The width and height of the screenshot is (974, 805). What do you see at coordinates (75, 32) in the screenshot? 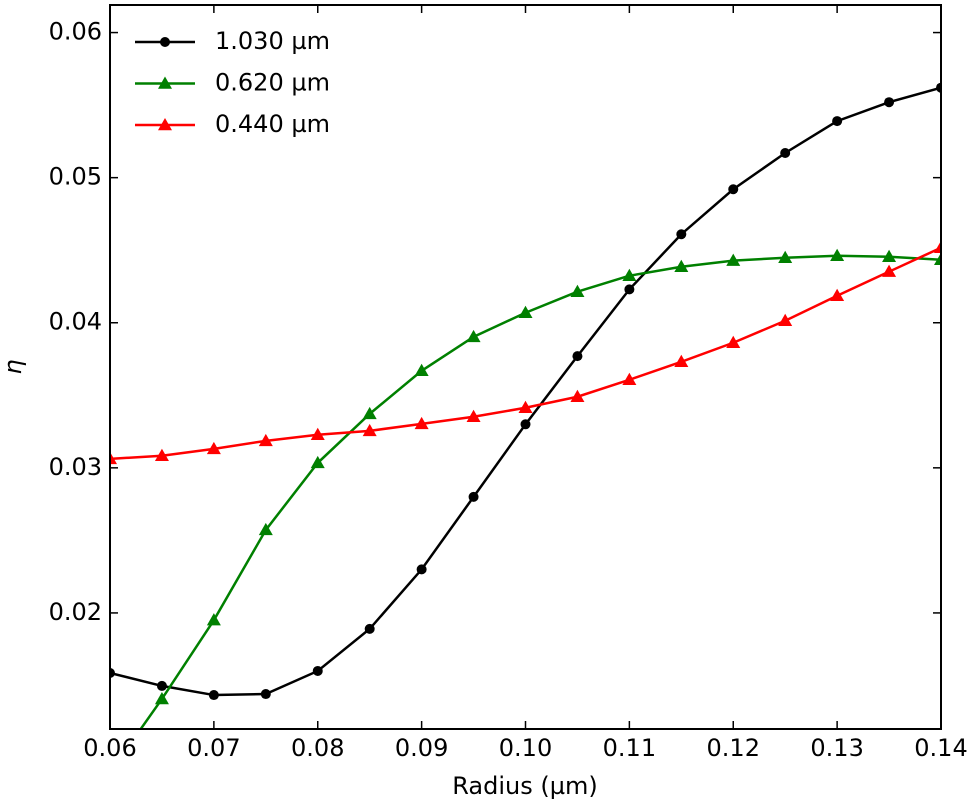
I see `y-tick-label: 0.06` at bounding box center [75, 32].